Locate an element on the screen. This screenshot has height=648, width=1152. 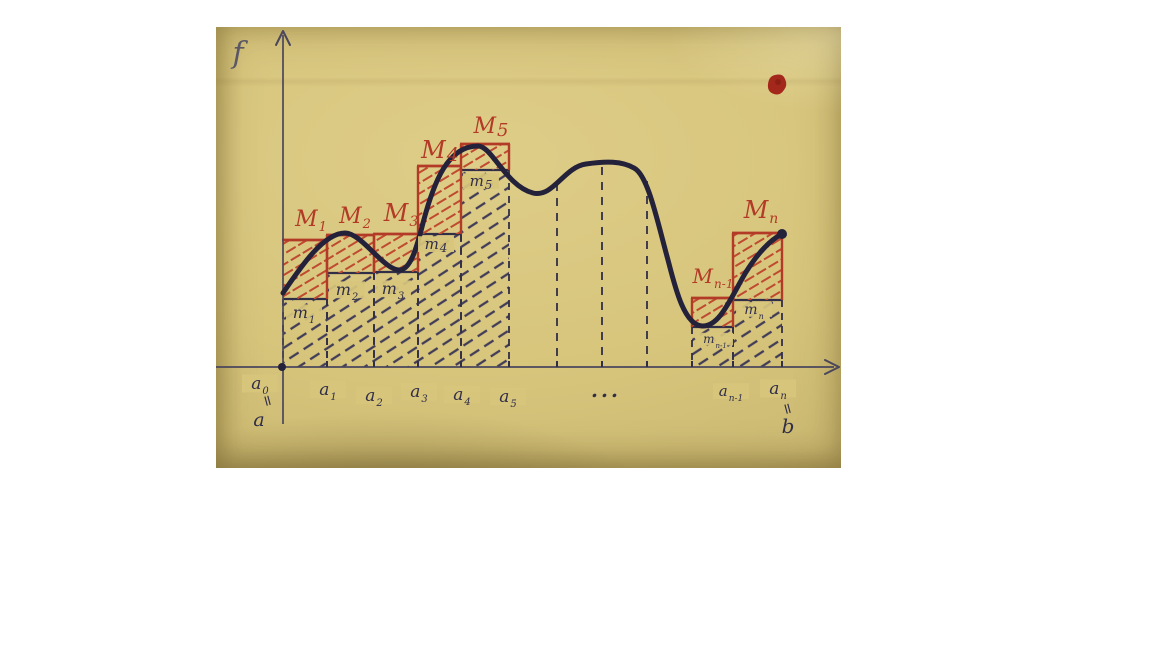
lower-sum-label: mn-1 is located at coordinates (715, 341).